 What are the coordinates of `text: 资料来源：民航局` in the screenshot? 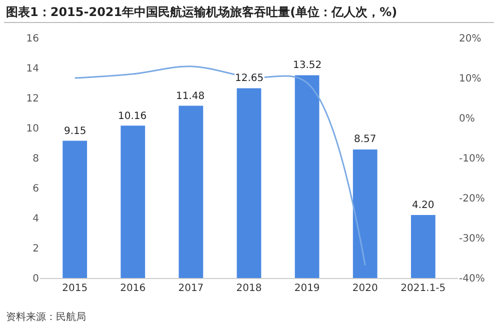 It's located at (46, 317).